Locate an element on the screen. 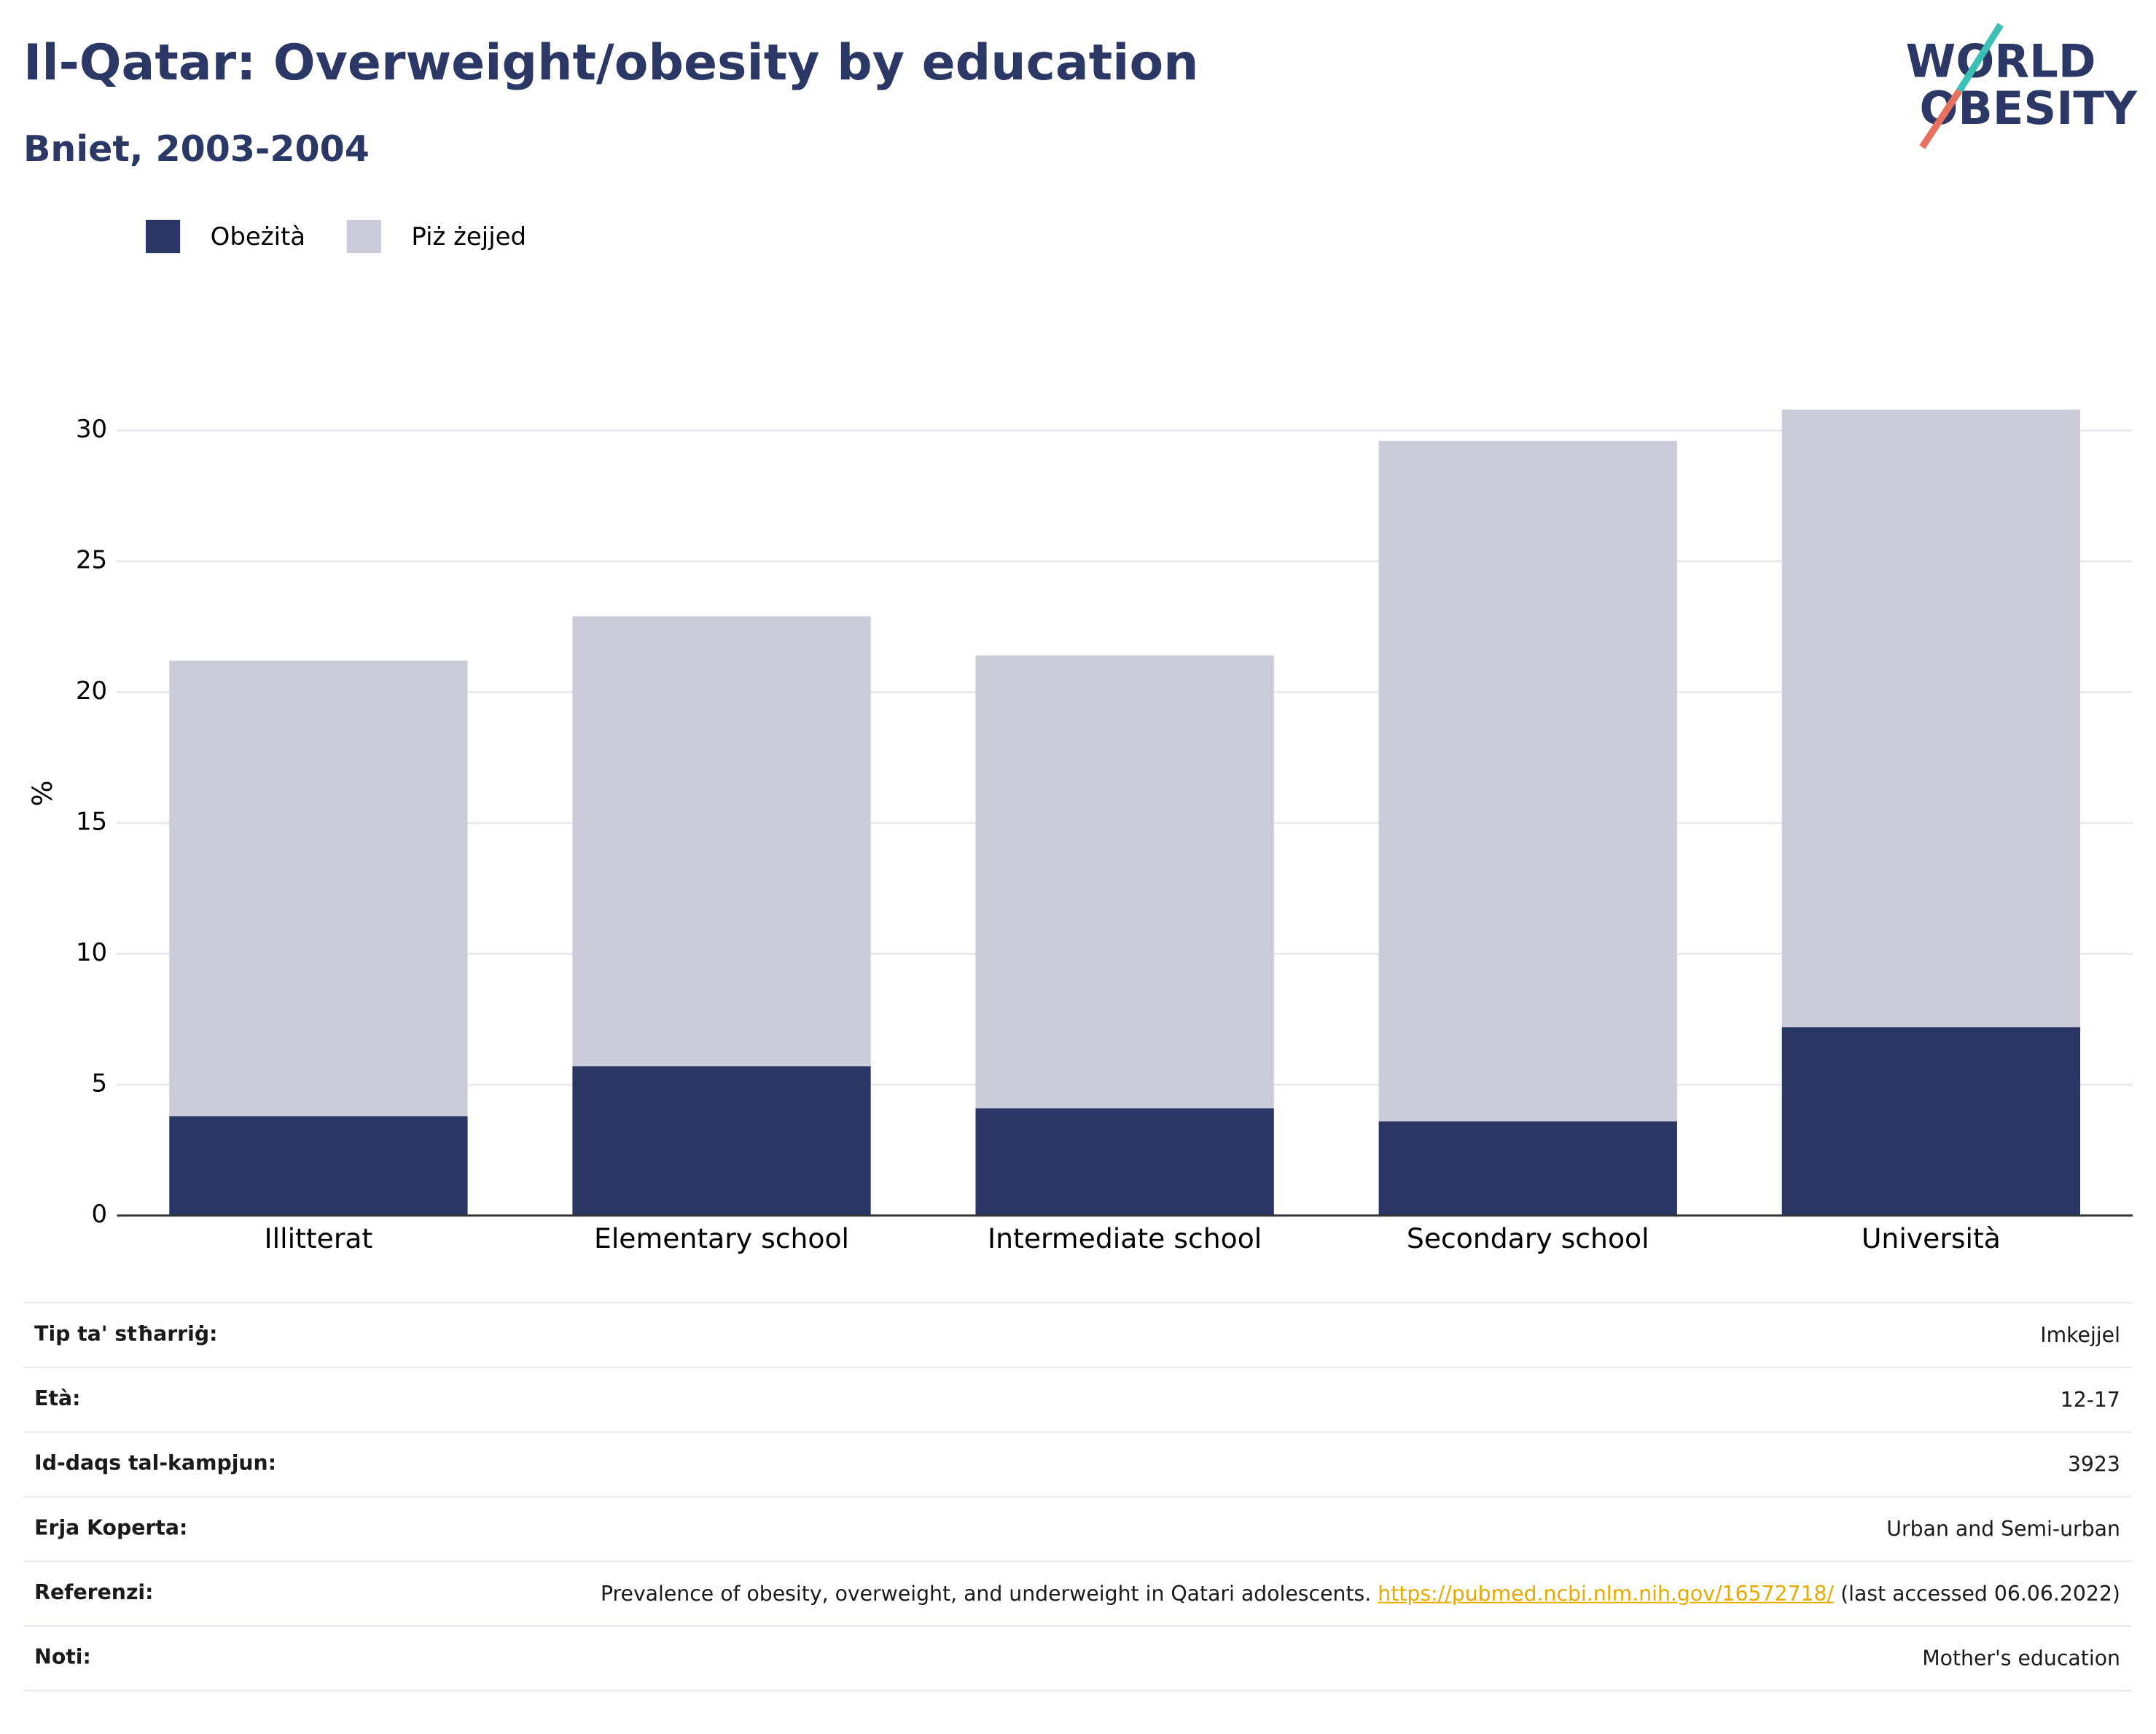  reference-accessed: (last accessed 06.06.2022) is located at coordinates (1980, 1593).